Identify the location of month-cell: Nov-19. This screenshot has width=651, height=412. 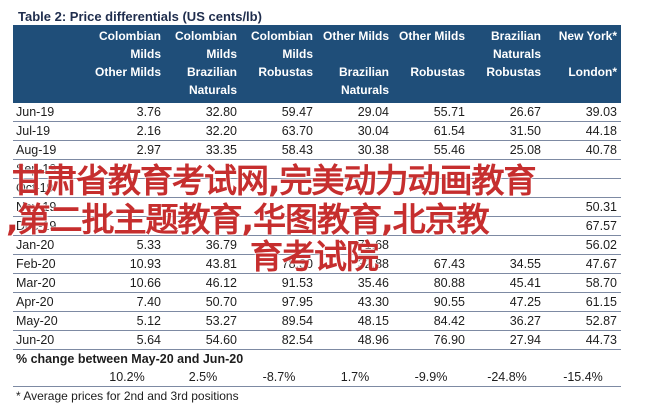
(51, 207).